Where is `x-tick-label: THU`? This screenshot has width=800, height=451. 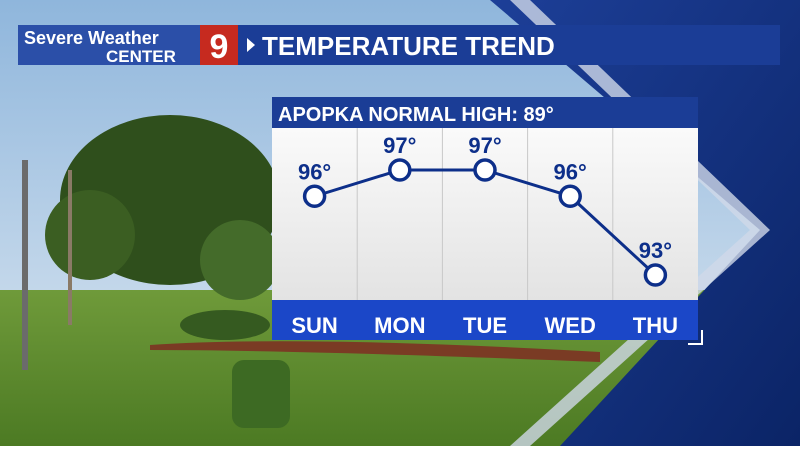
x-tick-label: THU is located at coordinates (655, 325).